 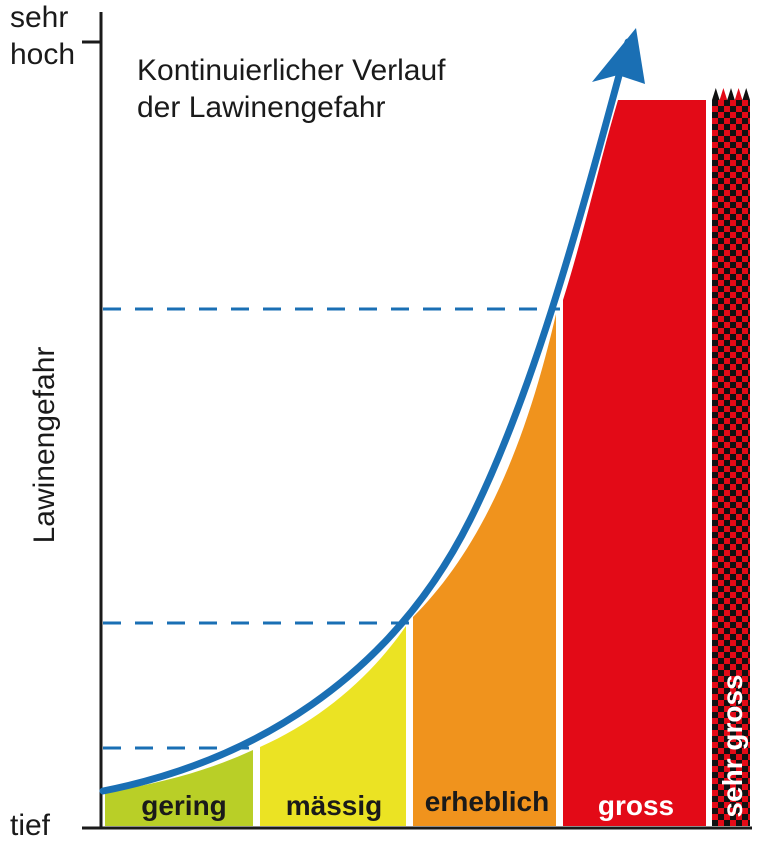 I want to click on category-label-erheblich: erheblich, so click(x=487, y=801).